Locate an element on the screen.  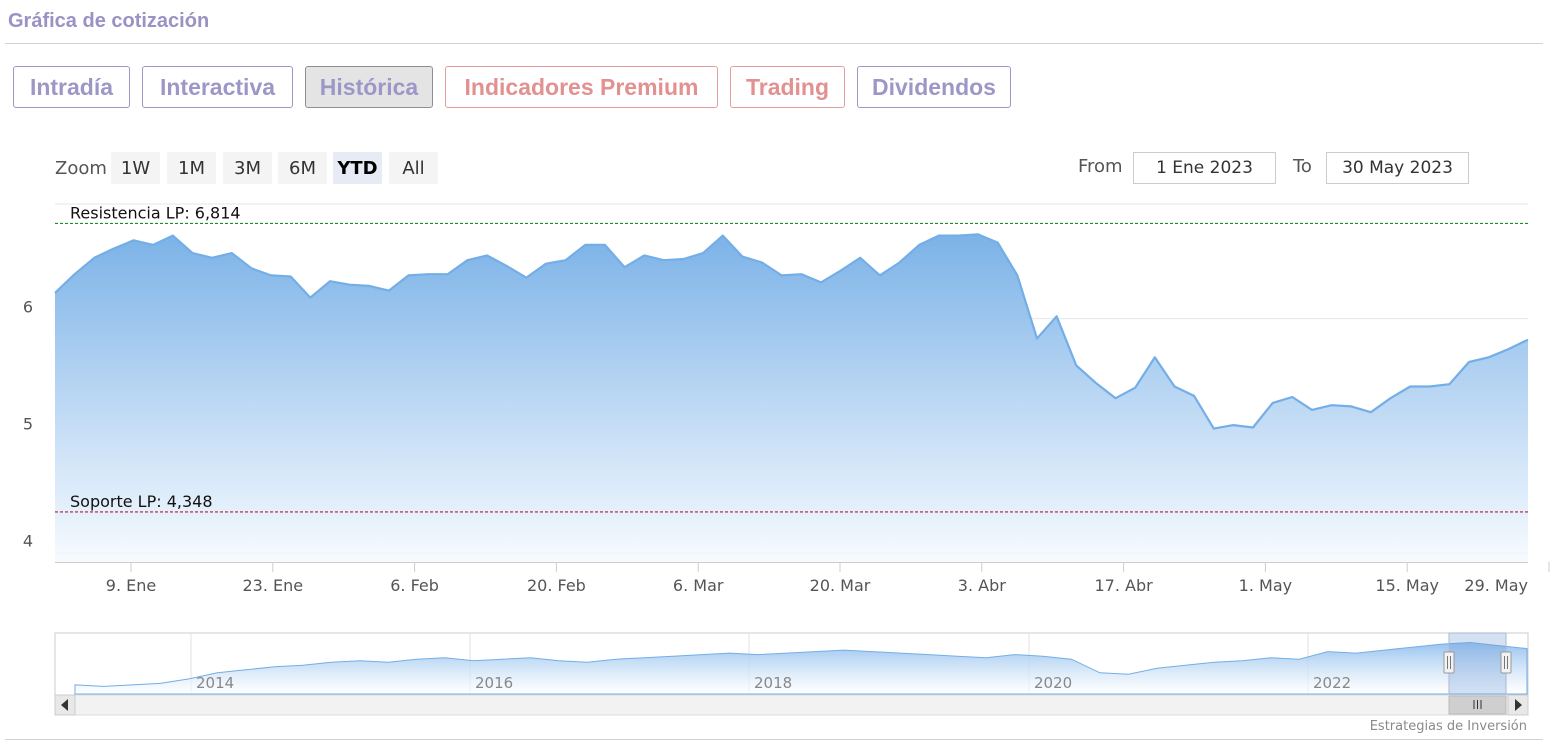
y-tick-label: 6 is located at coordinates (28, 307).